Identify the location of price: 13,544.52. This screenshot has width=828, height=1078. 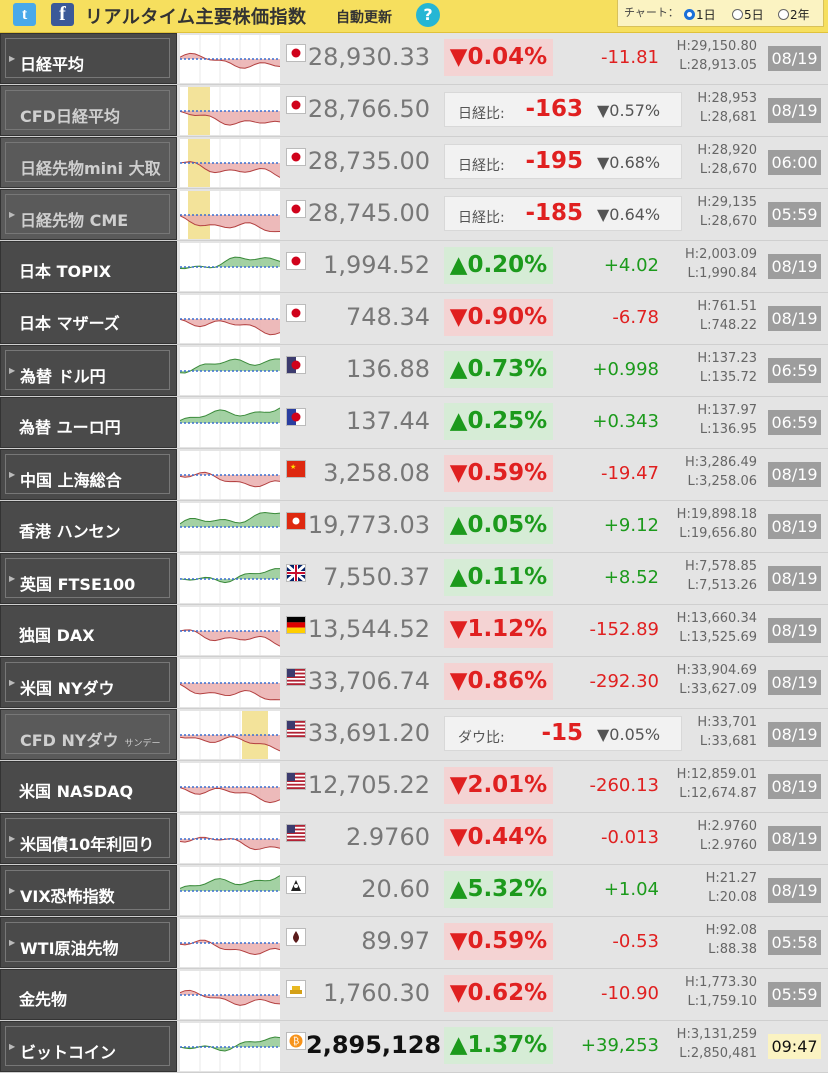
(368, 629).